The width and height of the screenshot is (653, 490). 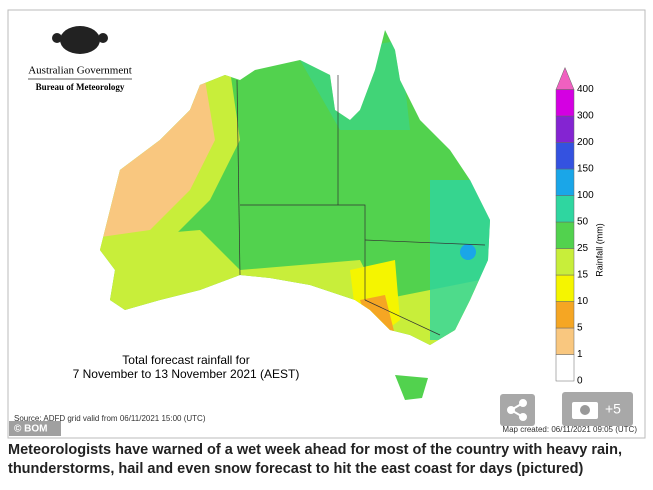 I want to click on legend-label: 200, so click(x=585, y=142).